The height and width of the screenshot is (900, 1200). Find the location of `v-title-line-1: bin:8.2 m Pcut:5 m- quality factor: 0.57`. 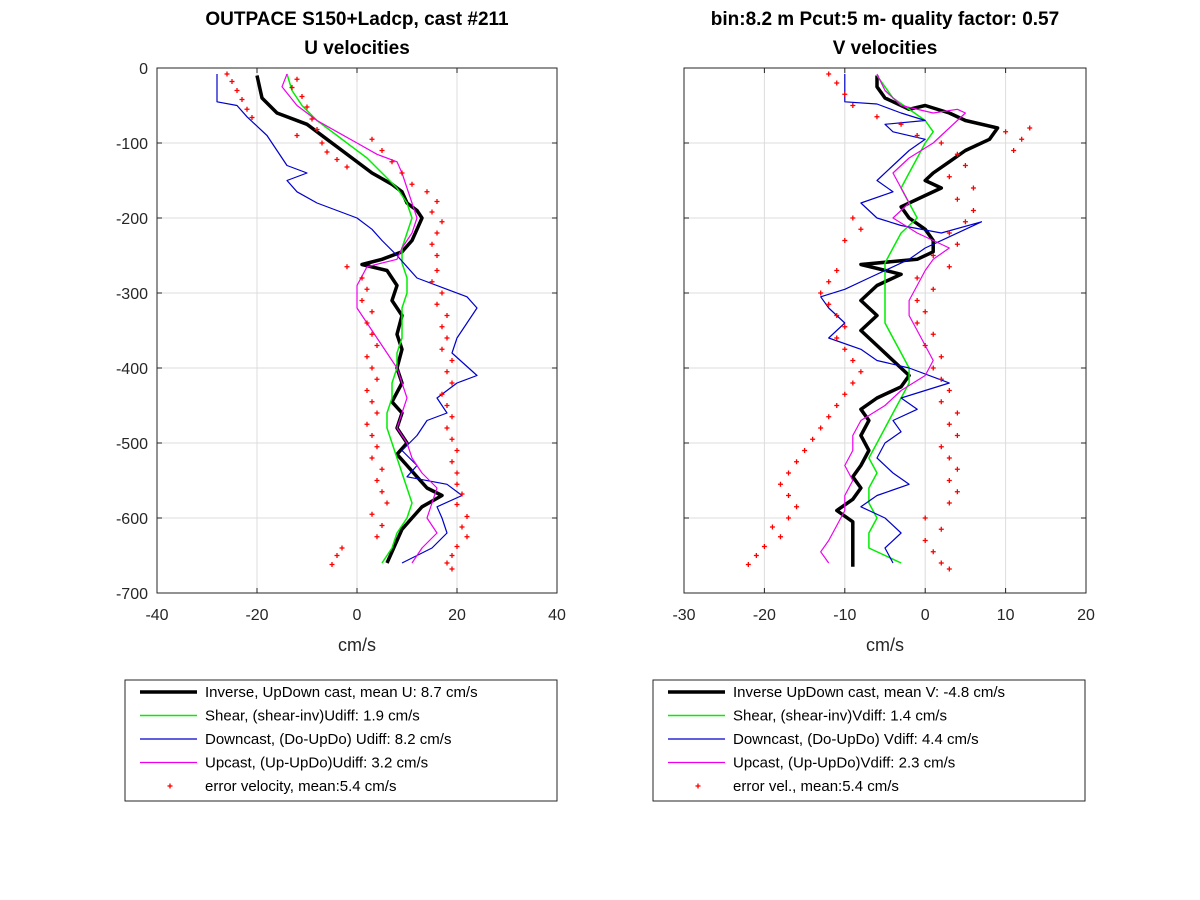

v-title-line-1: bin:8.2 m Pcut:5 m- quality factor: 0.57 is located at coordinates (885, 19).